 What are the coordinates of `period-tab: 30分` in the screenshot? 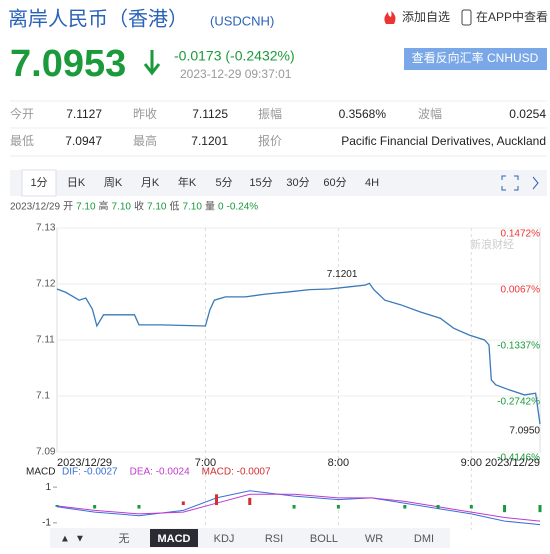 It's located at (297, 182).